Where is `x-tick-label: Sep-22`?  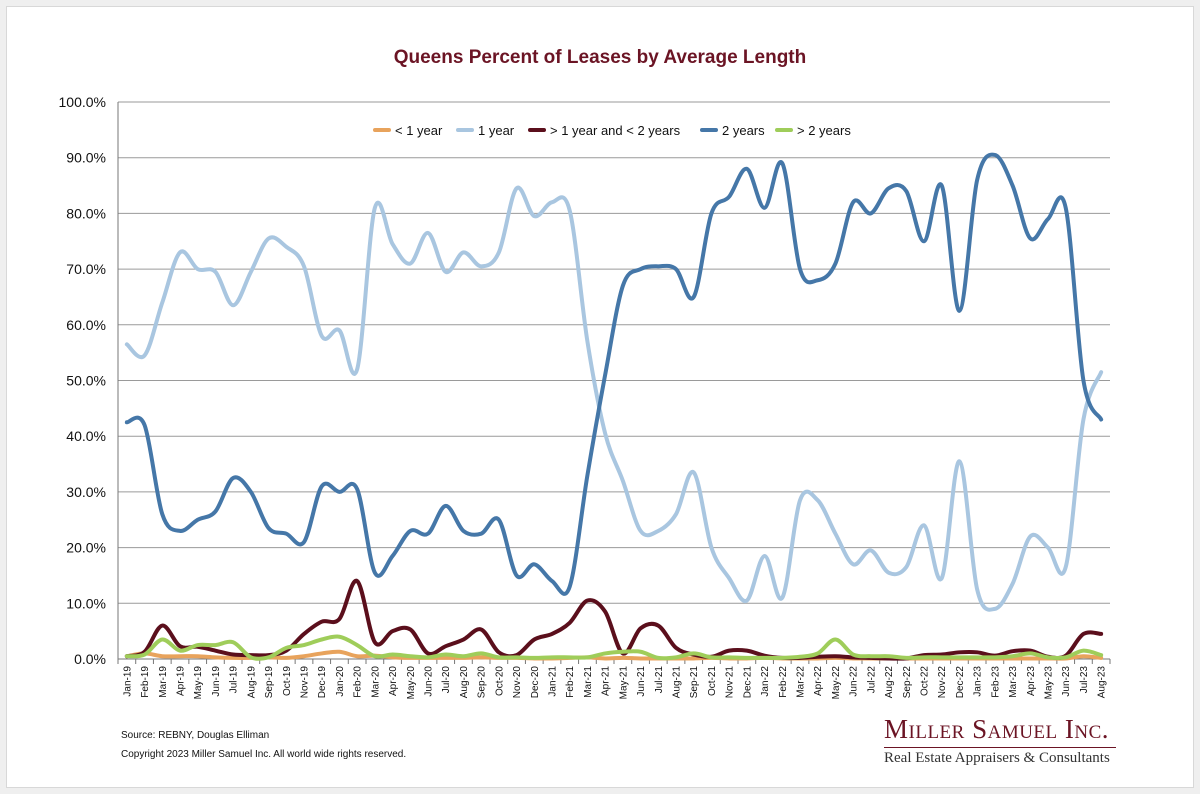 x-tick-label: Sep-22 is located at coordinates (907, 682).